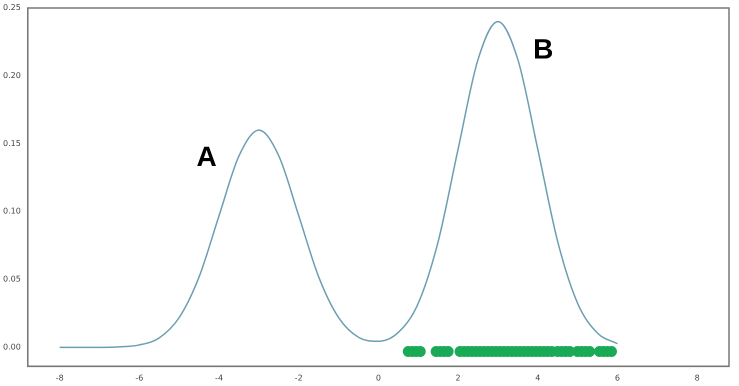 The width and height of the screenshot is (739, 386). Describe the element at coordinates (12, 211) in the screenshot. I see `y-tick-label: 0.10` at that location.